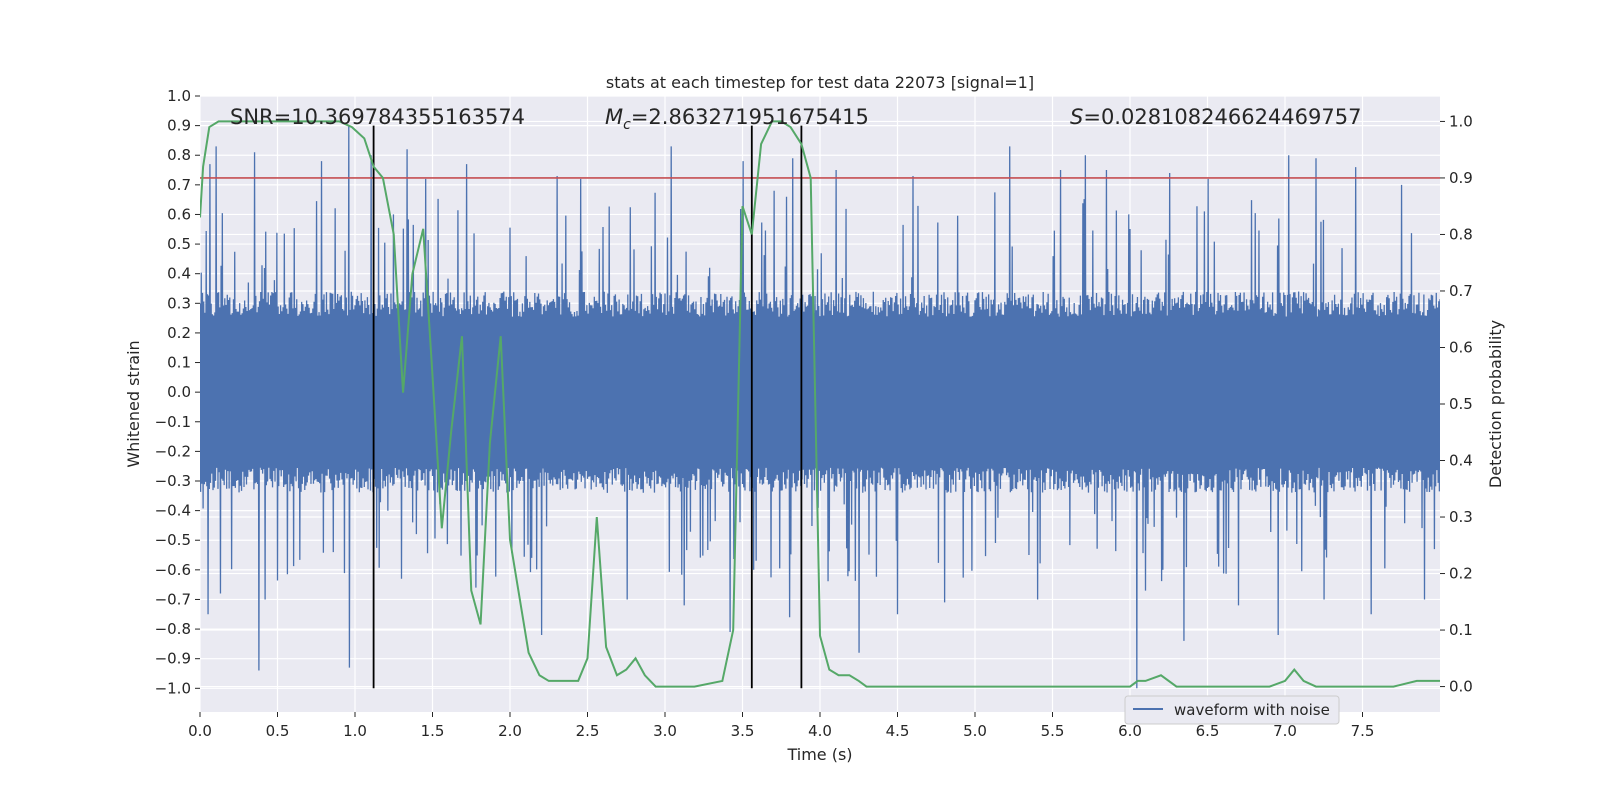 The width and height of the screenshot is (1600, 800). What do you see at coordinates (1252, 710) in the screenshot?
I see `legend-entry: waveform with noise` at bounding box center [1252, 710].